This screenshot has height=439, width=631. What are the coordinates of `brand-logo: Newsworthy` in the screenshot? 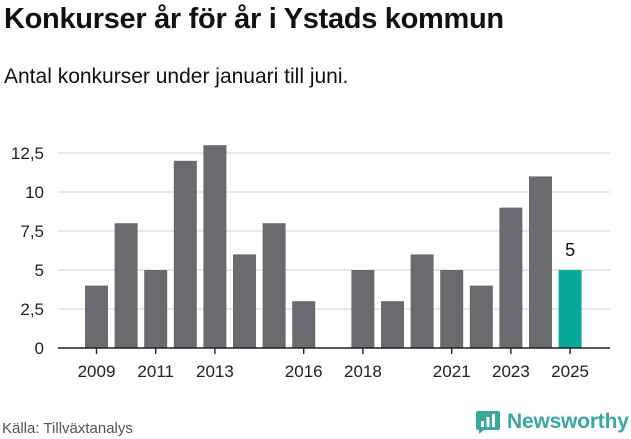 It's located at (552, 422).